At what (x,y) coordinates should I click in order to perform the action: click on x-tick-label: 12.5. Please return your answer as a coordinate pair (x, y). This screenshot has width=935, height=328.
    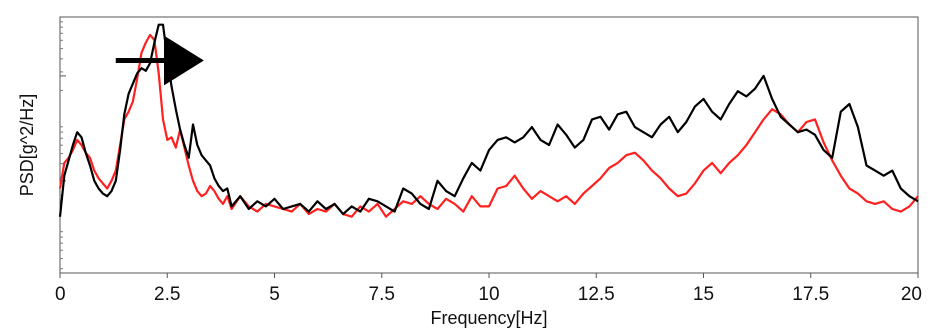
    Looking at the image, I should click on (596, 294).